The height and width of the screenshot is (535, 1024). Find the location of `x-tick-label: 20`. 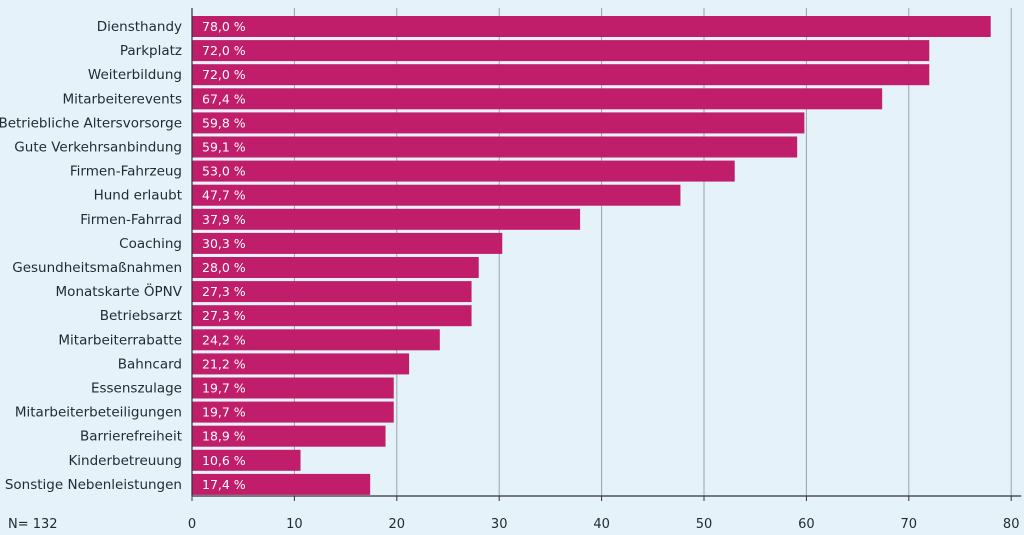

x-tick-label: 20 is located at coordinates (397, 524).